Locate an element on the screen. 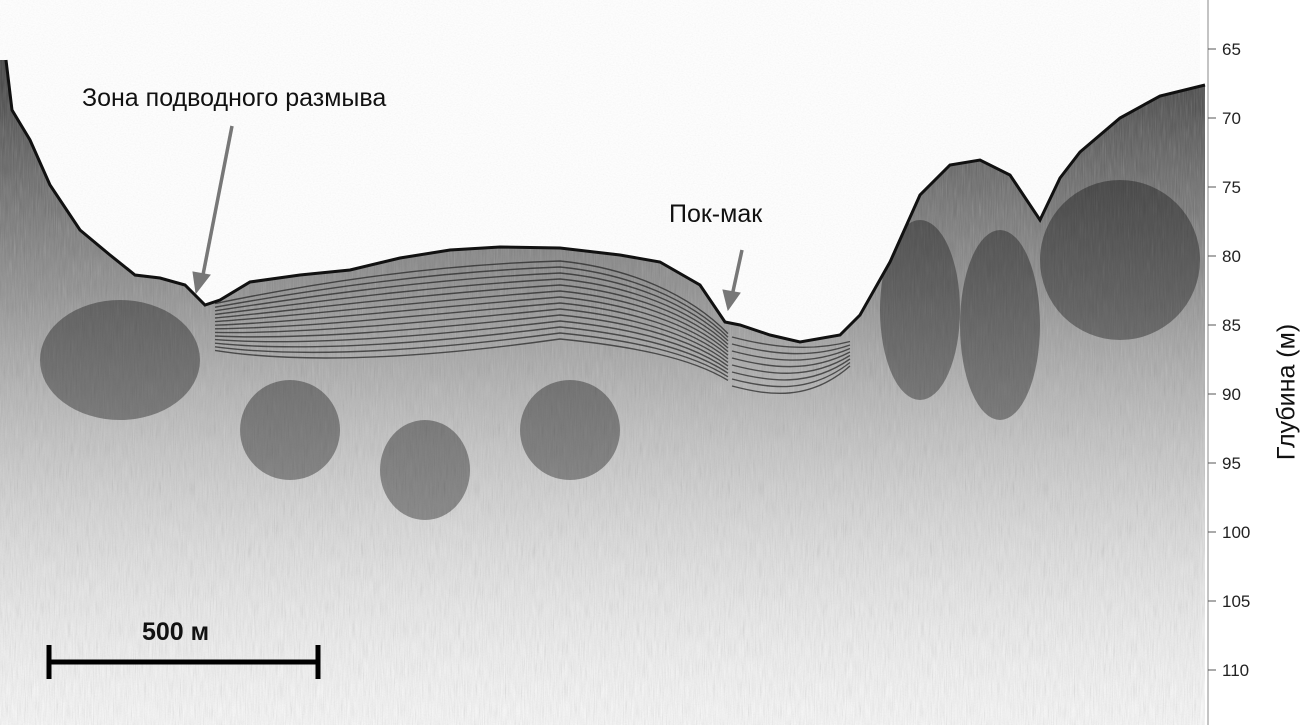 The image size is (1308, 725). sediment-layers is located at coordinates (532, 327).